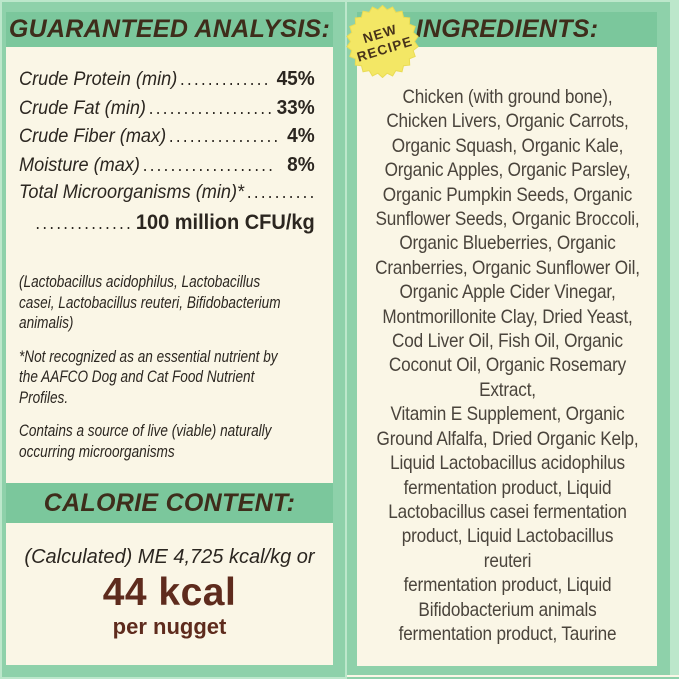 Image resolution: width=679 pixels, height=679 pixels. I want to click on analysis-row-protein: Crude Protein (min) ............. 45%, so click(167, 81).